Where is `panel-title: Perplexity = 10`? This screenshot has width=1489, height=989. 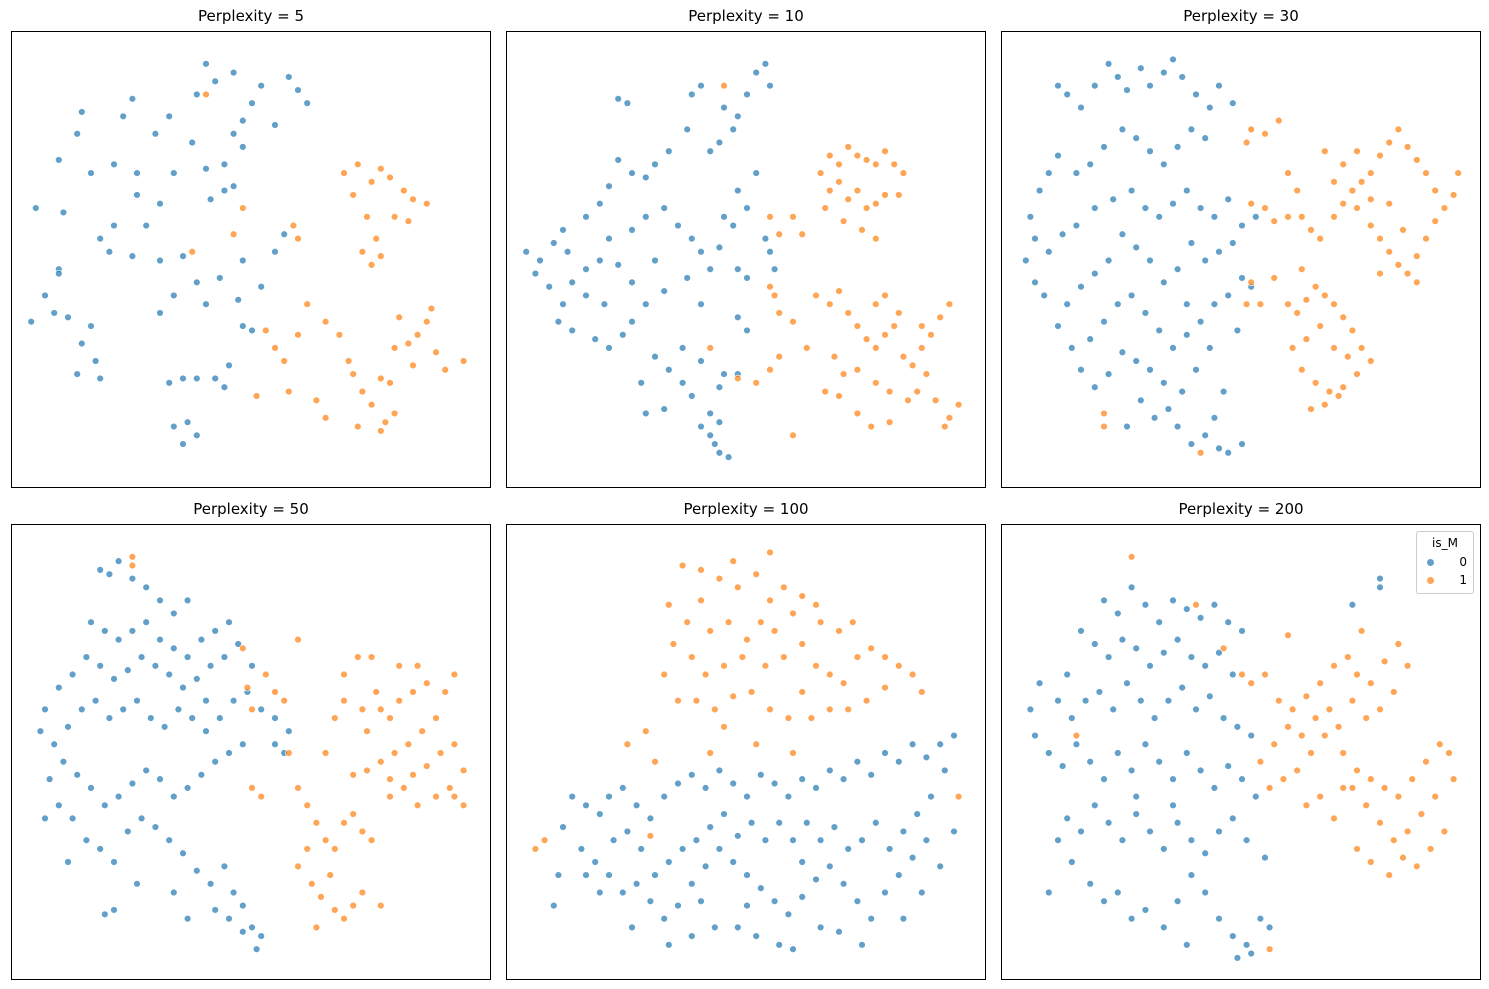 panel-title: Perplexity = 10 is located at coordinates (746, 16).